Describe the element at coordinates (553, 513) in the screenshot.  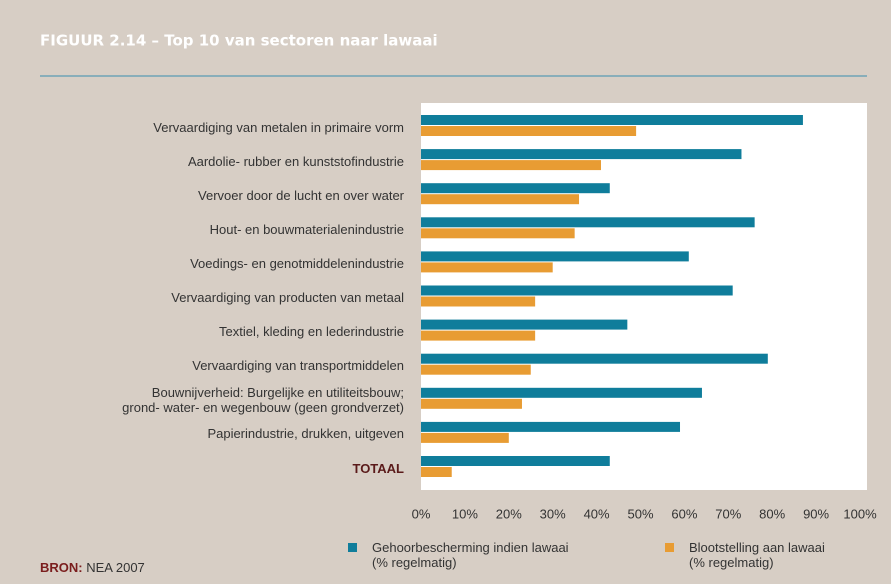
I see `x-tick-label: 30%` at that location.